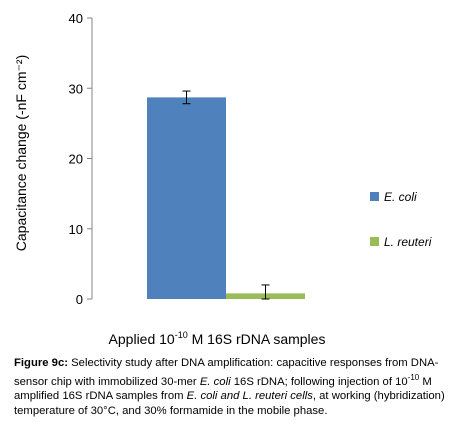 This screenshot has height=440, width=456. I want to click on caption-text-3: M amplified 16S rDNA samples from, so click(223, 388).